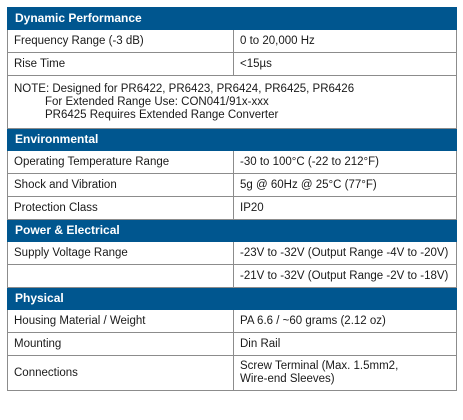  I want to click on row-label: Connections, so click(120, 373).